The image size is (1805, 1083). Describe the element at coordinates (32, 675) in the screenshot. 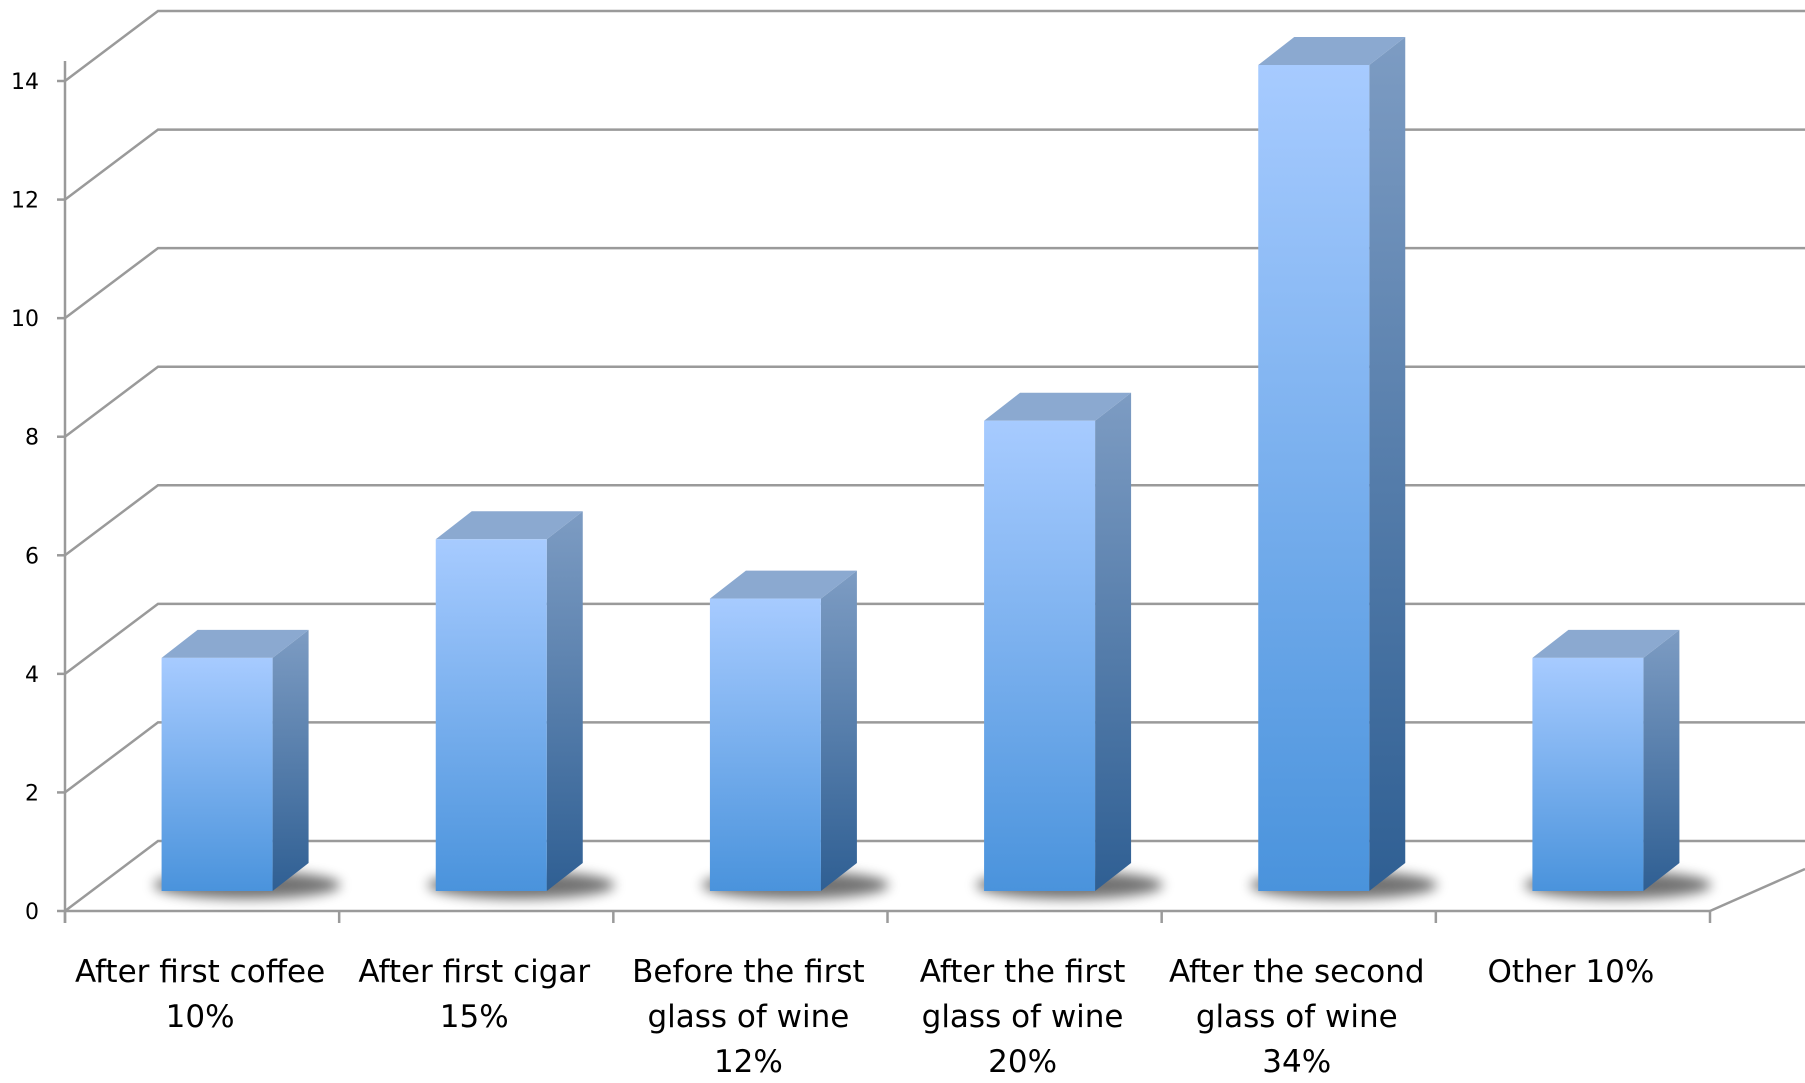

I see `y-tick-label-4: 4` at that location.